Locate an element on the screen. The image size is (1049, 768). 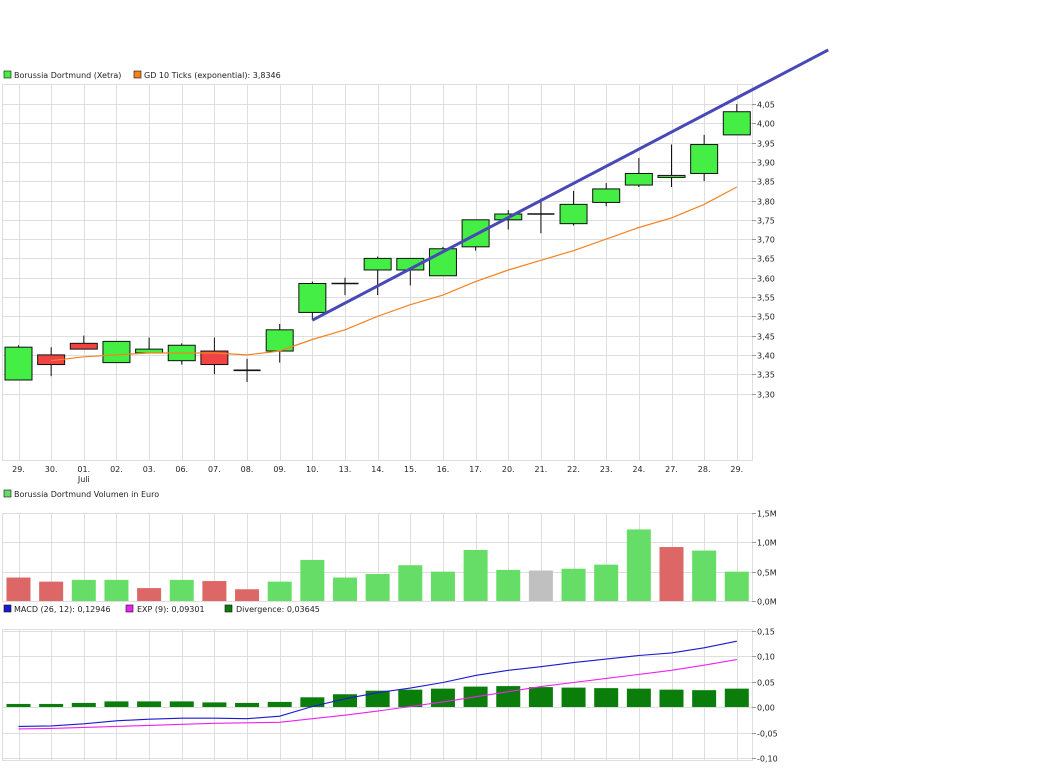
y-tick-label: 3,70 is located at coordinates (766, 240).